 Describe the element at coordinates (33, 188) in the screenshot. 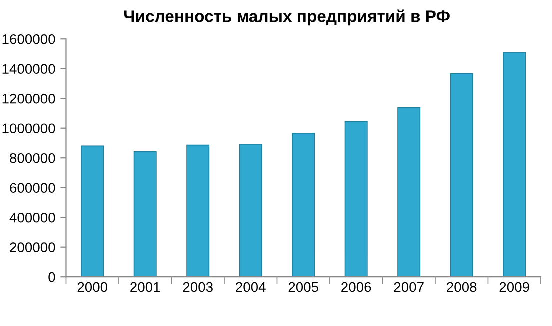

I see `y-tick-label: 600000` at that location.